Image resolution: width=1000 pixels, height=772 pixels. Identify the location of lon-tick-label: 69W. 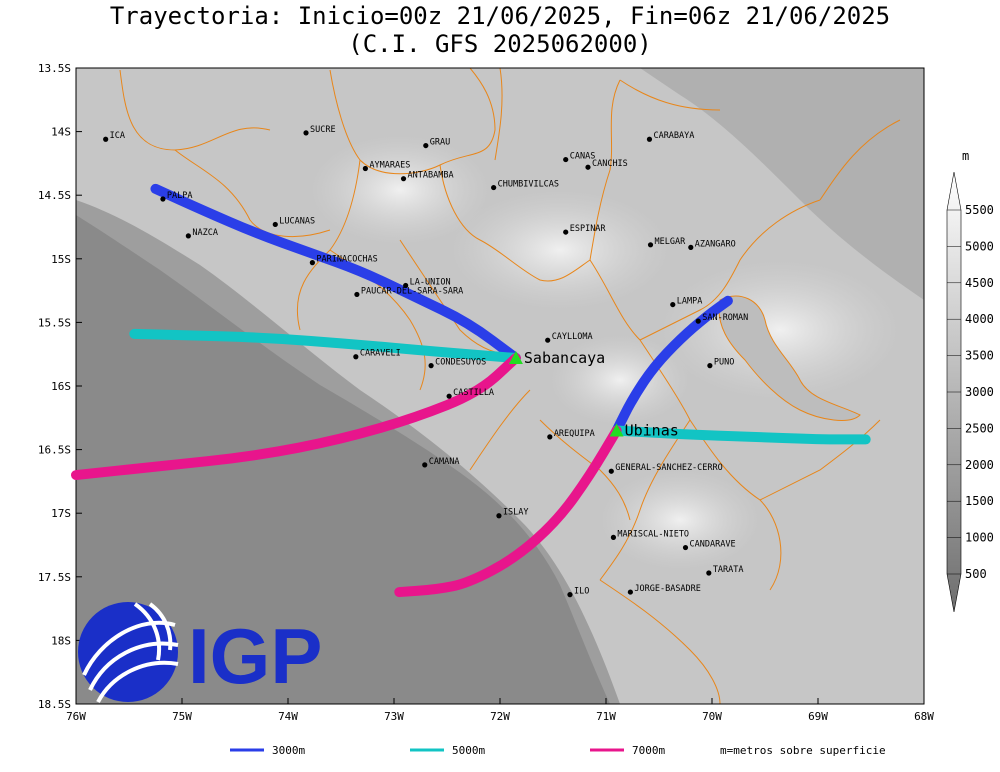
(818, 716).